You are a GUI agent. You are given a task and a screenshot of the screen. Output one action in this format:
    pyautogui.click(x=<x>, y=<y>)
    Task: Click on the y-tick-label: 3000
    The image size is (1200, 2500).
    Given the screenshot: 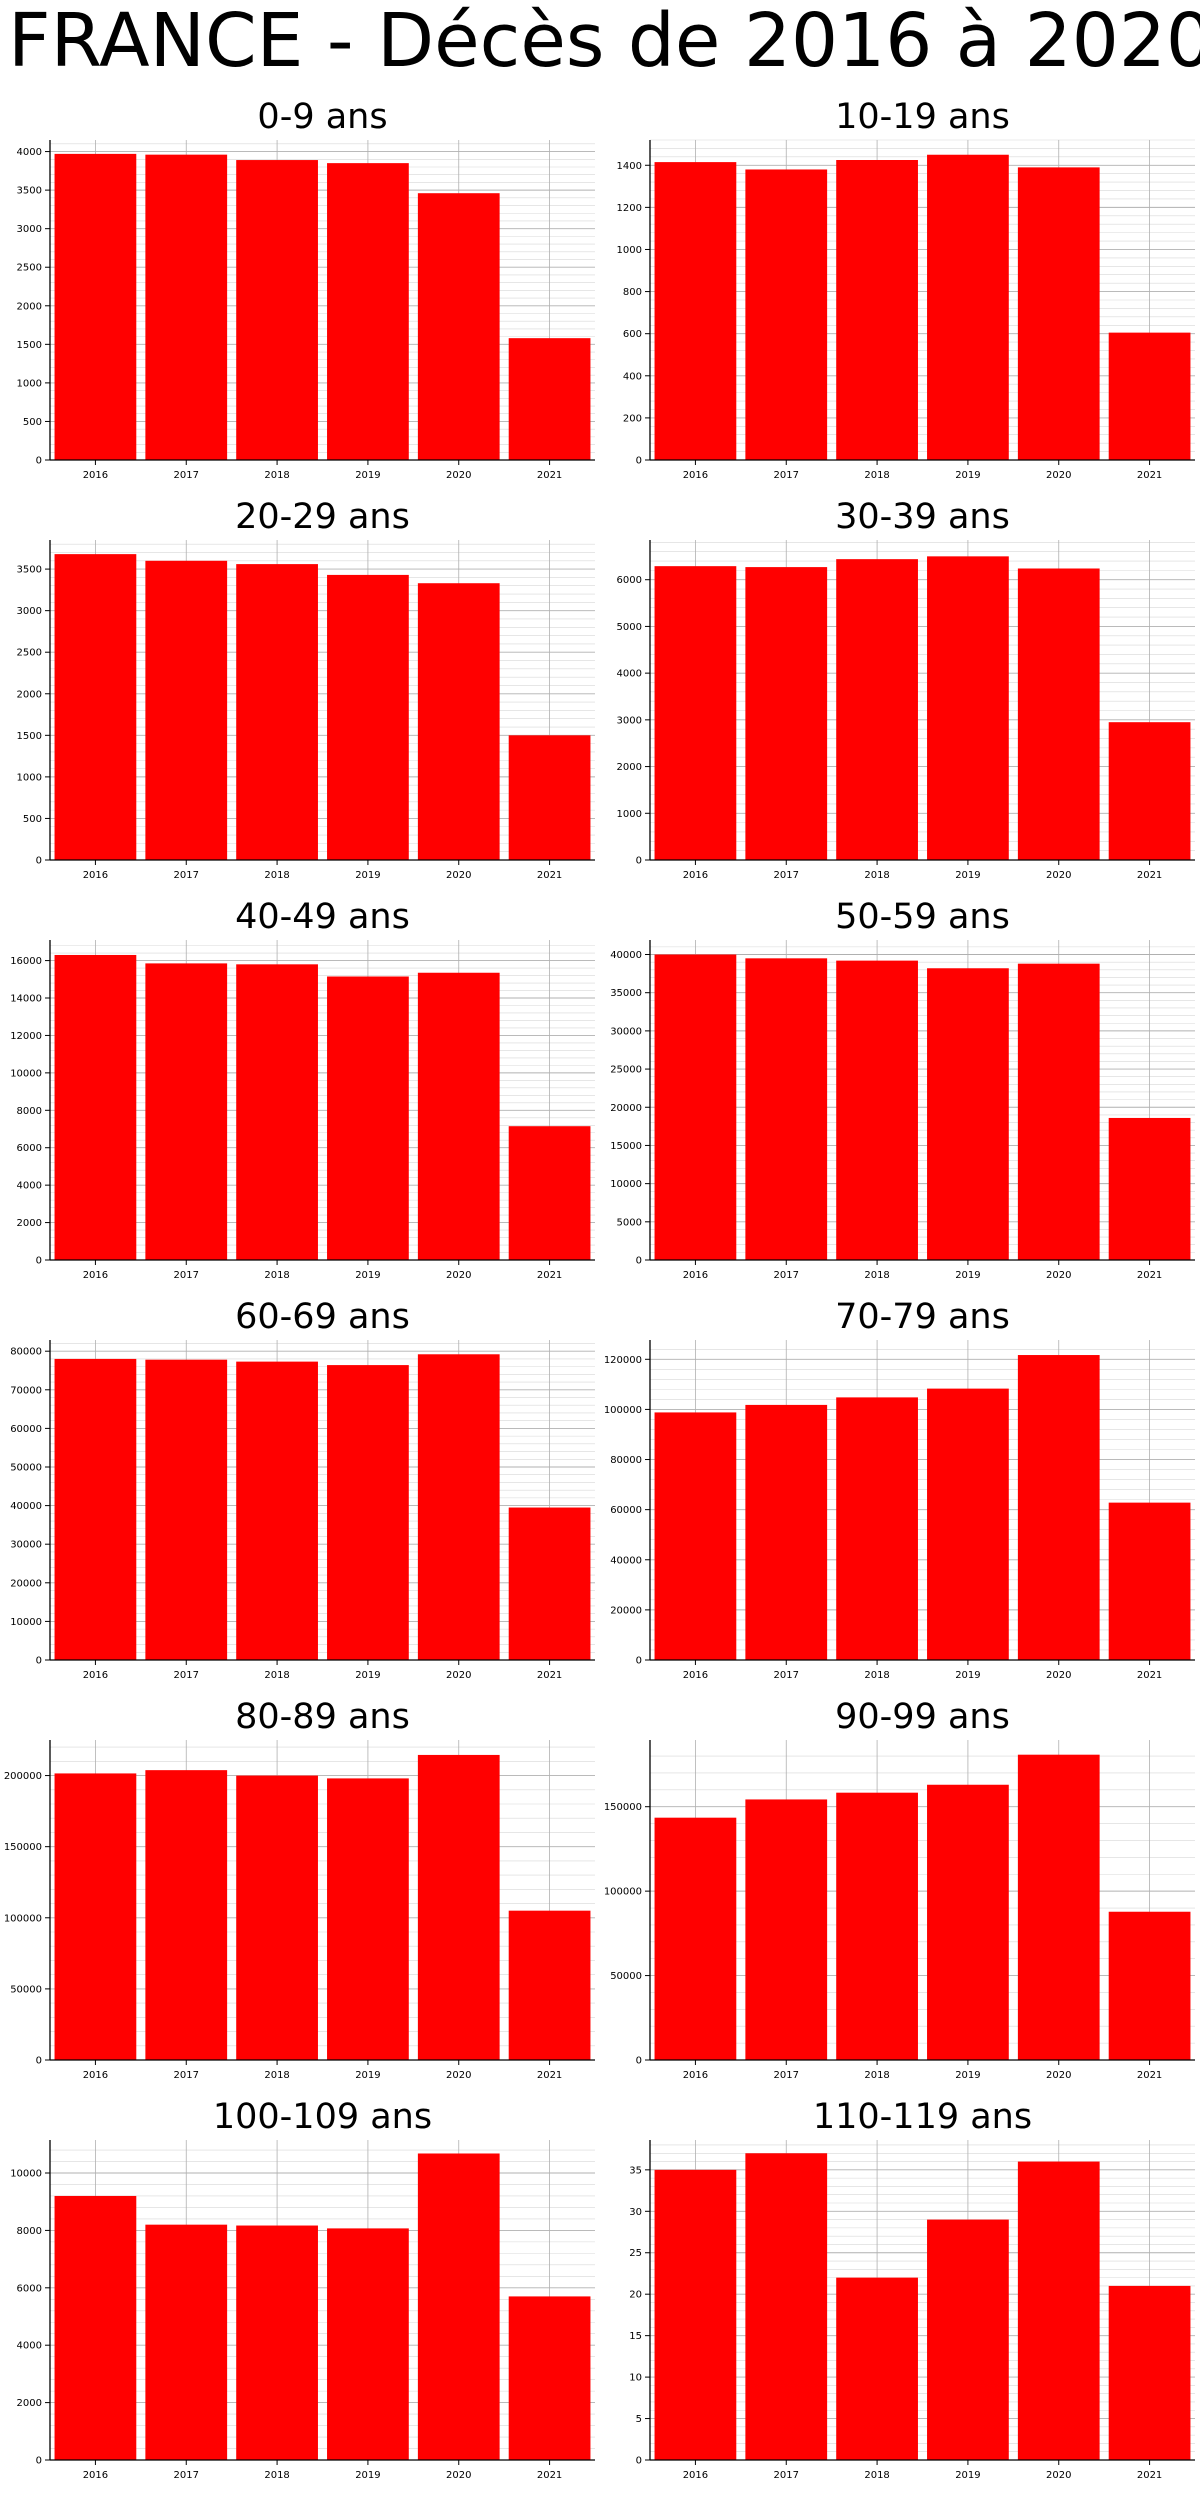 What is the action you would take?
    pyautogui.click(x=29, y=229)
    